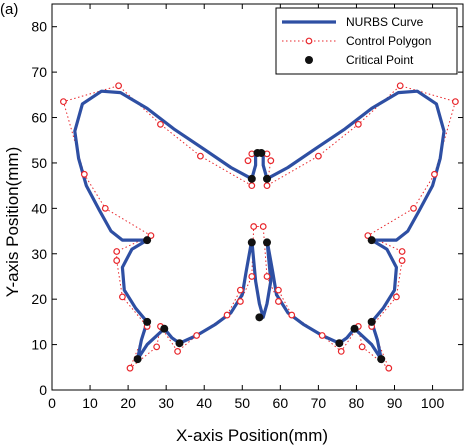 Image resolution: width=469 pixels, height=446 pixels. Describe the element at coordinates (9, 9) in the screenshot. I see `panel-label: (a)` at that location.